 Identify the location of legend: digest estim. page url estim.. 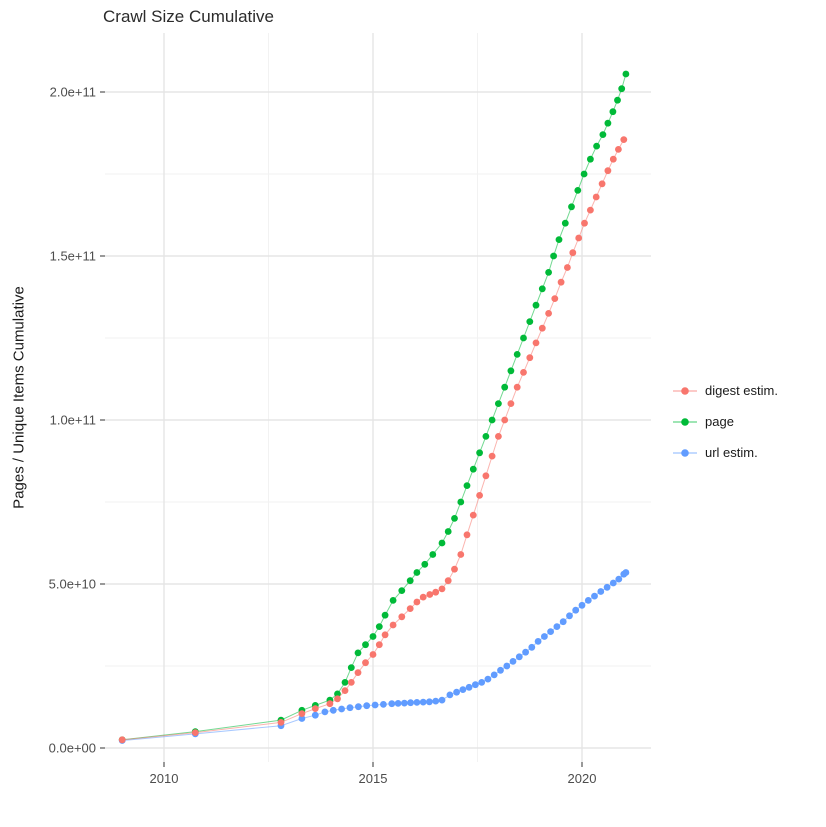
(725, 421).